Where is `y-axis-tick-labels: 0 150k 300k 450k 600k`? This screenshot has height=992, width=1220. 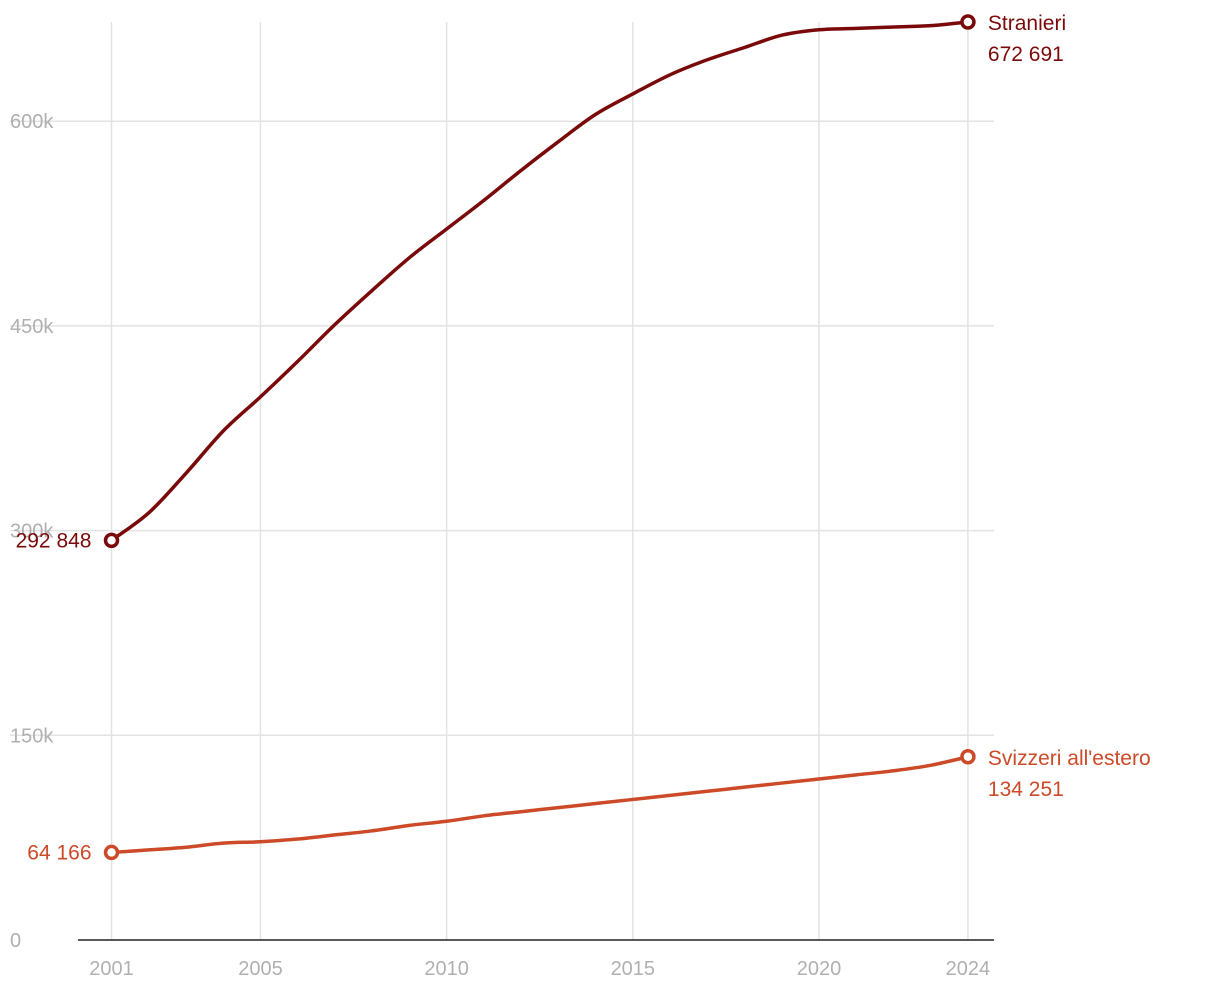
y-axis-tick-labels: 0 150k 300k 450k 600k is located at coordinates (32, 531).